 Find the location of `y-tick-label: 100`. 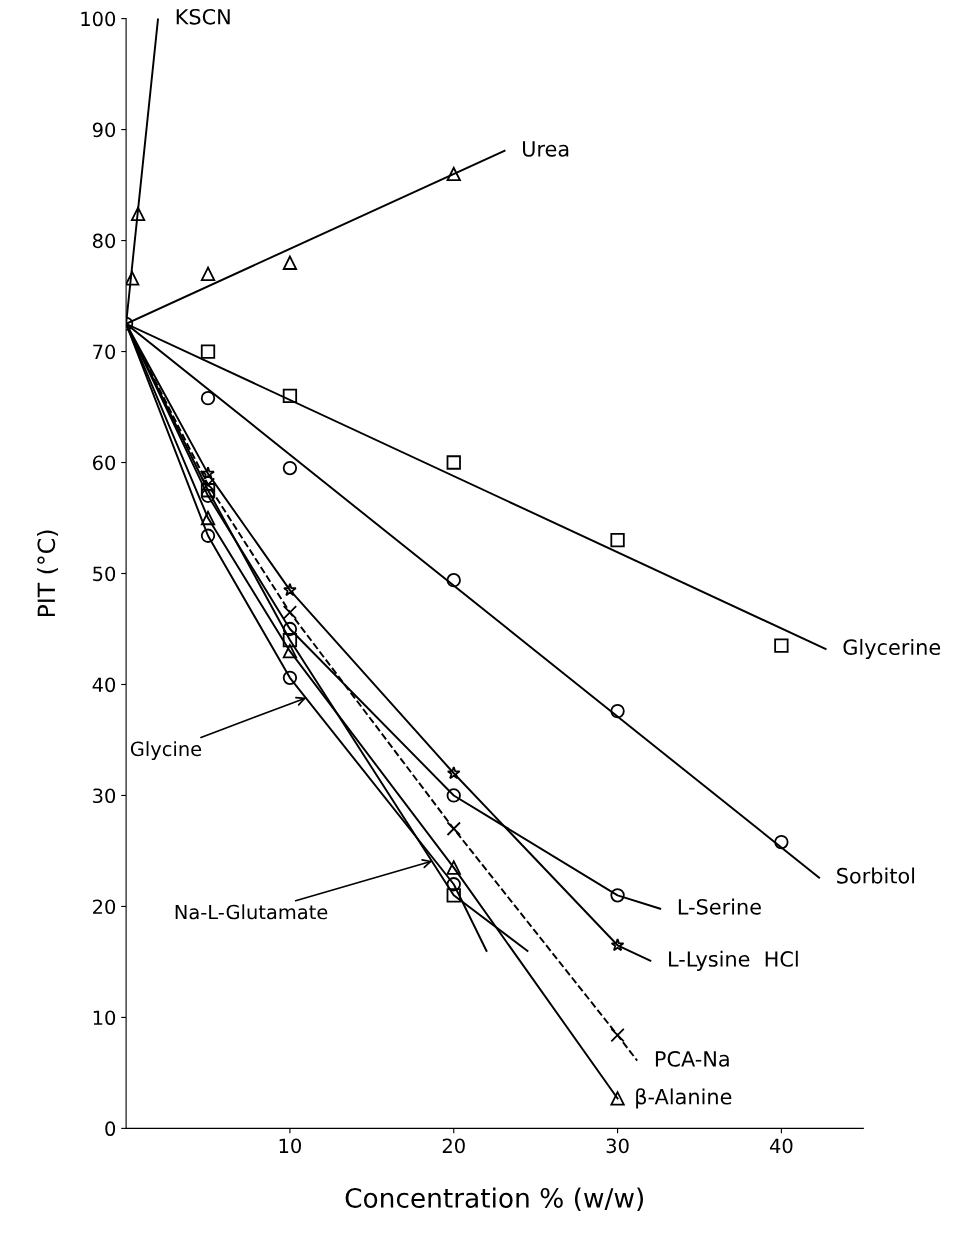

y-tick-label: 100 is located at coordinates (98, 19).